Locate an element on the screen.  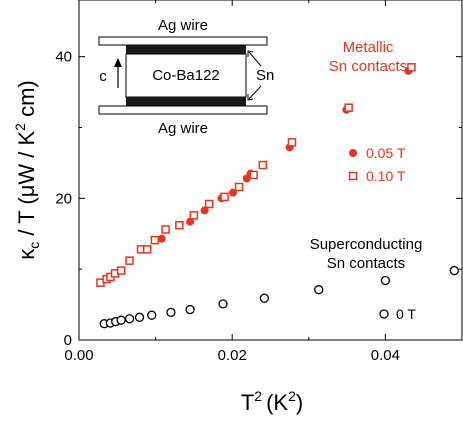
metallic-annotation-line1: Metallic is located at coordinates (368, 47).